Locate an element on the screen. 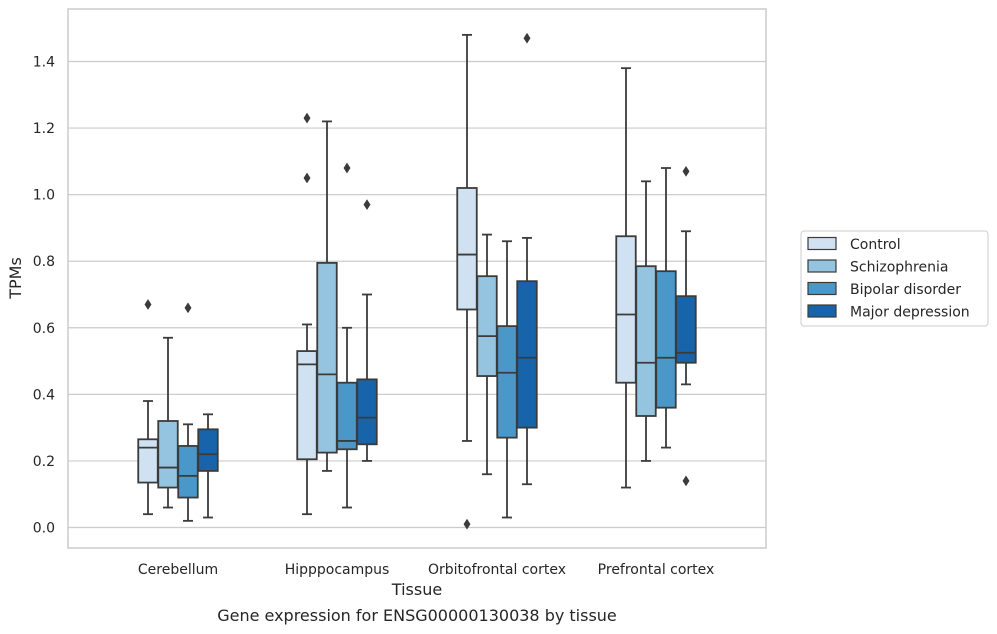 The image size is (997, 634). y-axis-ticks: 0.0 0.2 0.4 0.6 0.8 1.0 1.2 1.4 is located at coordinates (44, 296).